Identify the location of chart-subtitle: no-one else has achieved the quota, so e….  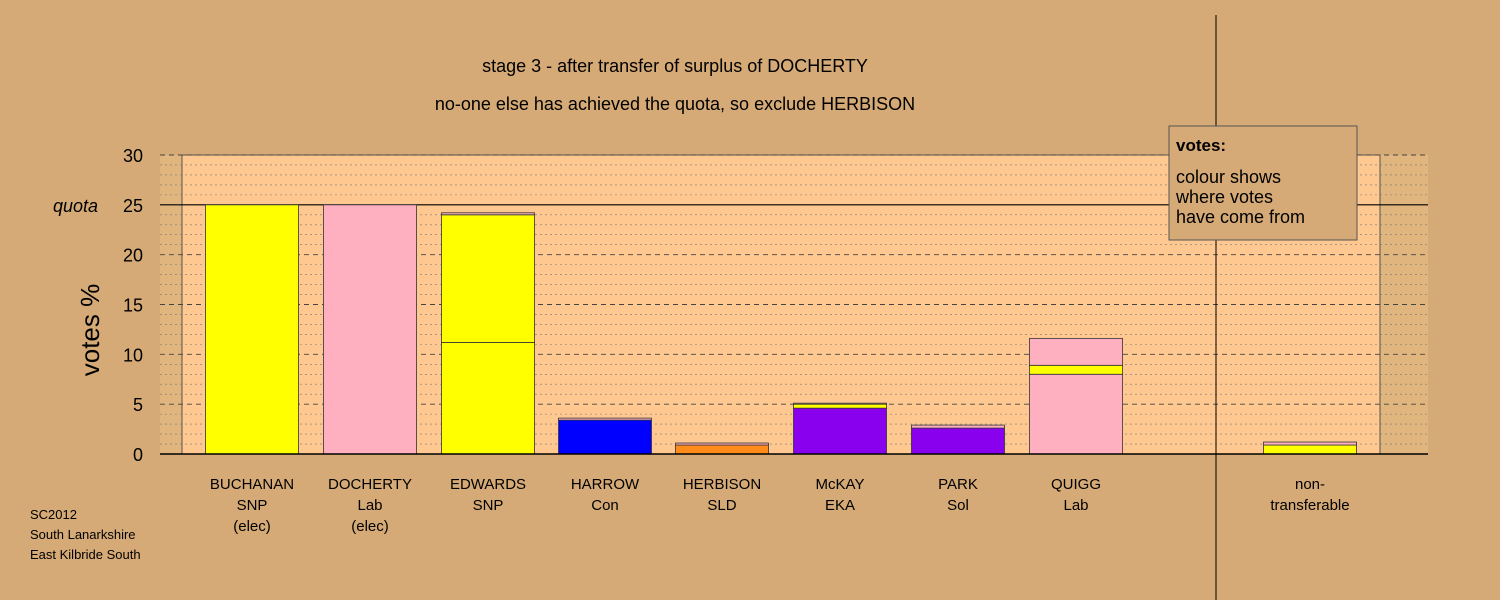
(675, 104).